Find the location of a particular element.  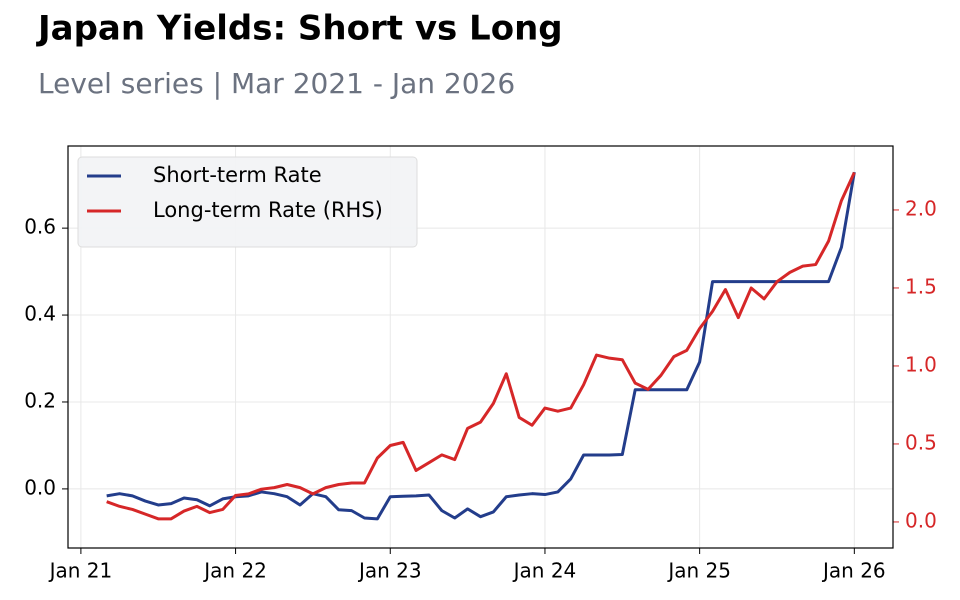

y2-tick-label: 1.5 is located at coordinates (921, 286).